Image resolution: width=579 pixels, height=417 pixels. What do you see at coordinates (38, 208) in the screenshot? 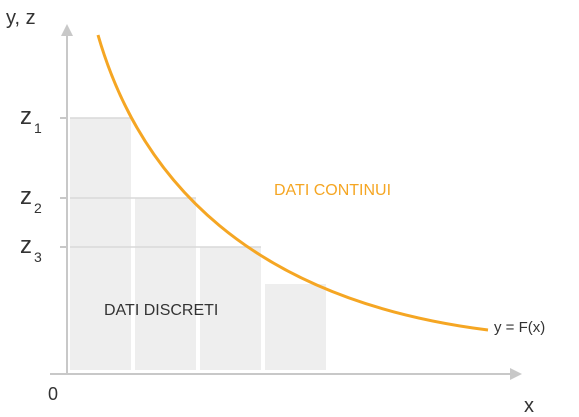
I see `level-index-z2: 2` at bounding box center [38, 208].